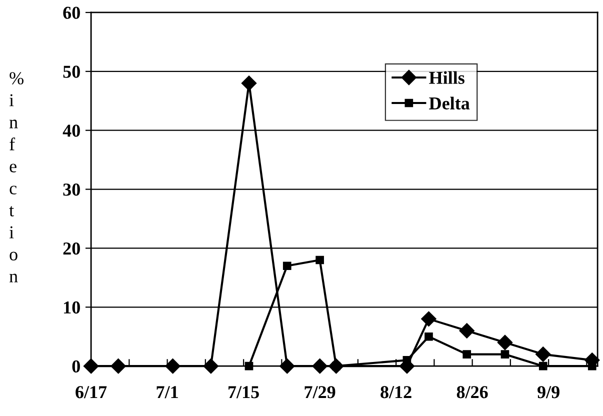 Image resolution: width=603 pixels, height=416 pixels. I want to click on legend-label: Hills, so click(446, 77).